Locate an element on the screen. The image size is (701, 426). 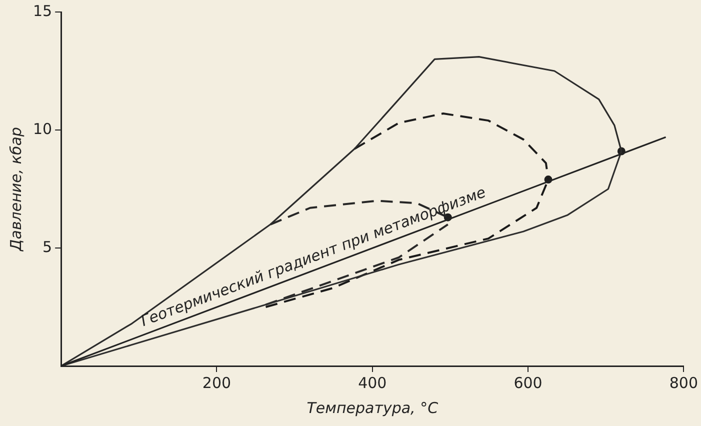
y-tick-label: 15 is located at coordinates (42, 11).